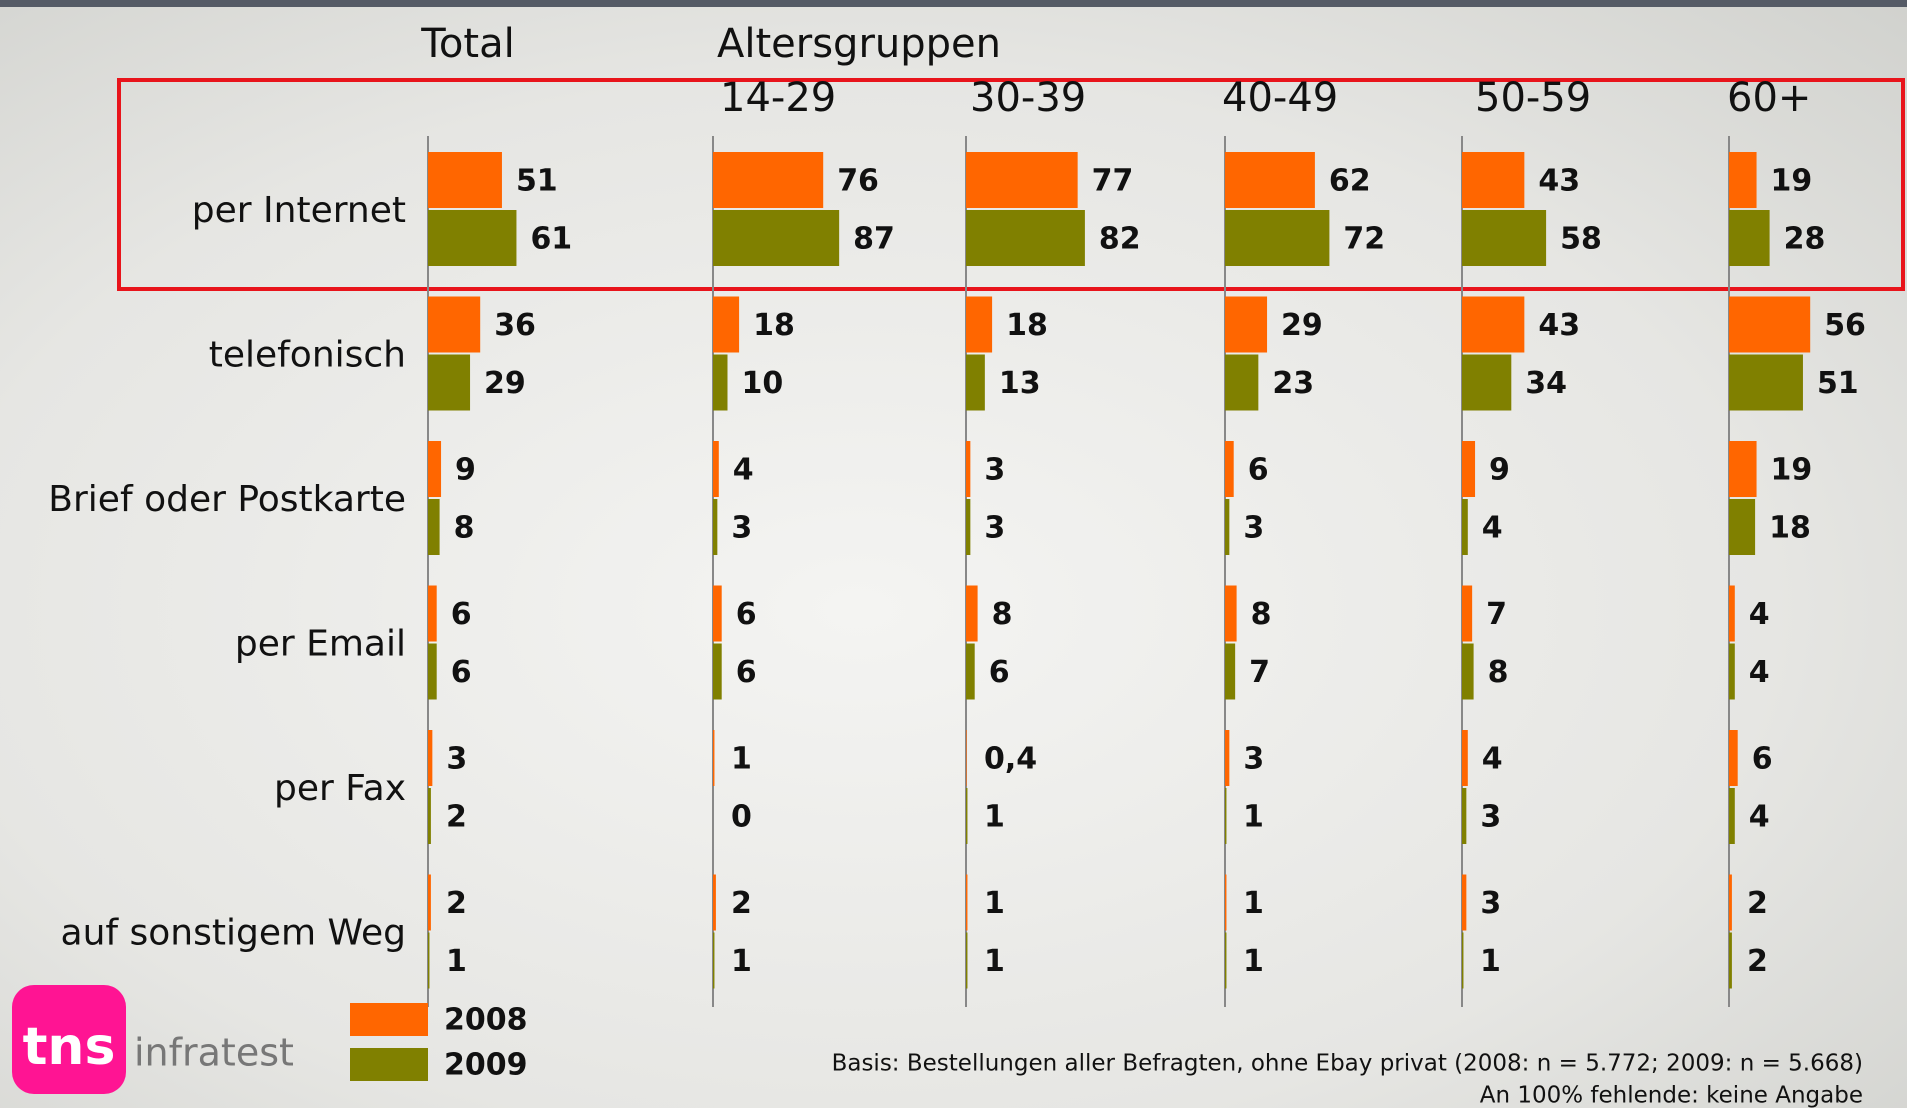 Image resolution: width=1907 pixels, height=1108 pixels. What do you see at coordinates (1496, 614) in the screenshot?
I see `value-label: 7` at bounding box center [1496, 614].